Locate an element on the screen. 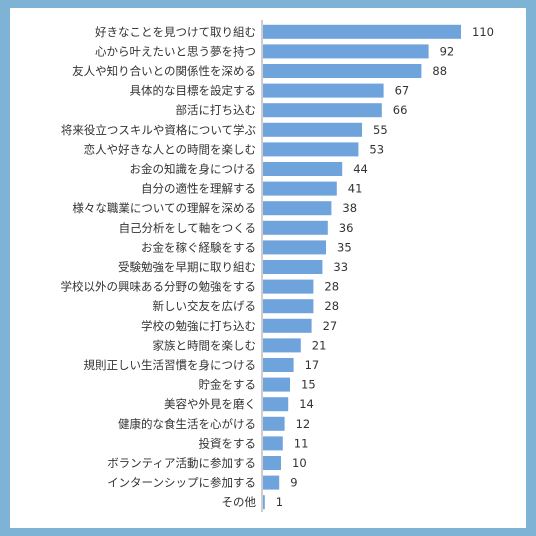 Image resolution: width=536 pixels, height=536 pixels. value-label: 33 is located at coordinates (340, 267).